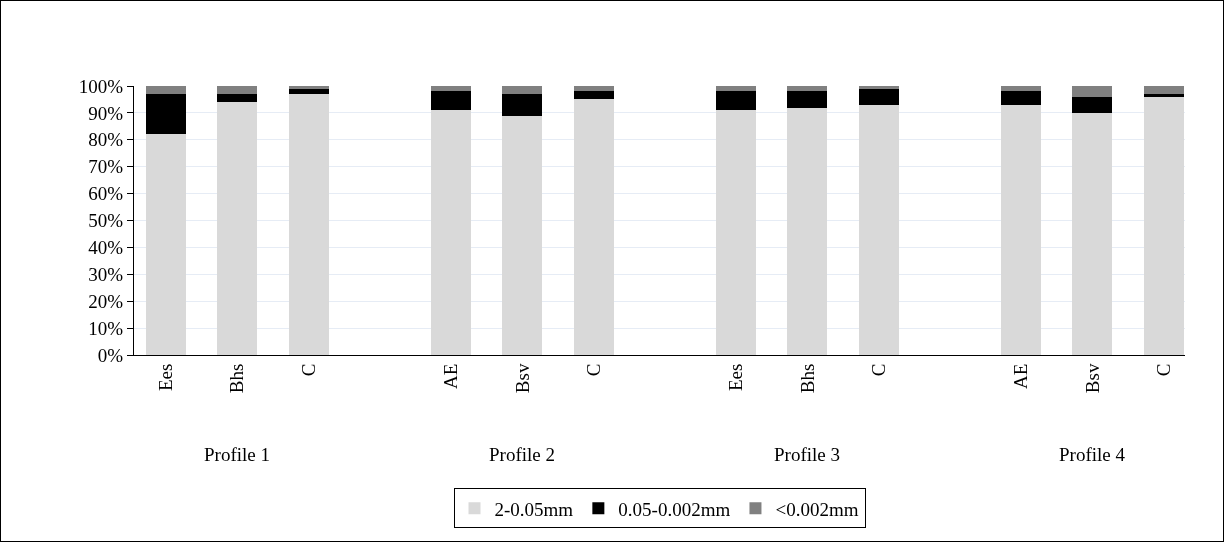 The height and width of the screenshot is (542, 1224). Describe the element at coordinates (522, 454) in the screenshot. I see `text: Profile 2` at that location.